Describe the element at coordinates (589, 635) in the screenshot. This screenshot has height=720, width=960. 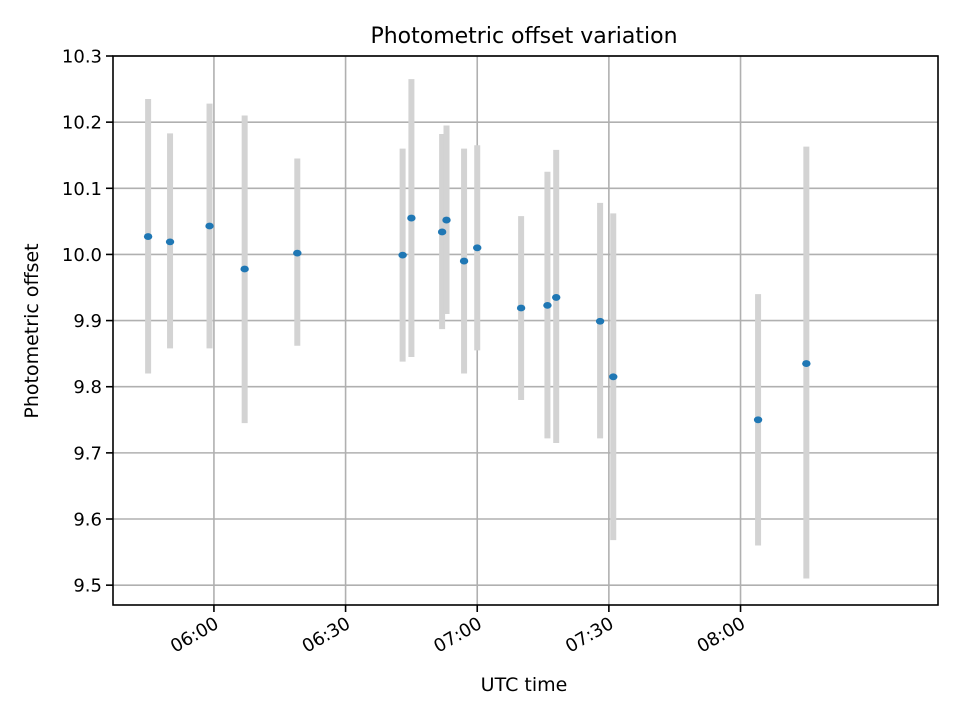
I see `x-tick-label: 07:30` at that location.